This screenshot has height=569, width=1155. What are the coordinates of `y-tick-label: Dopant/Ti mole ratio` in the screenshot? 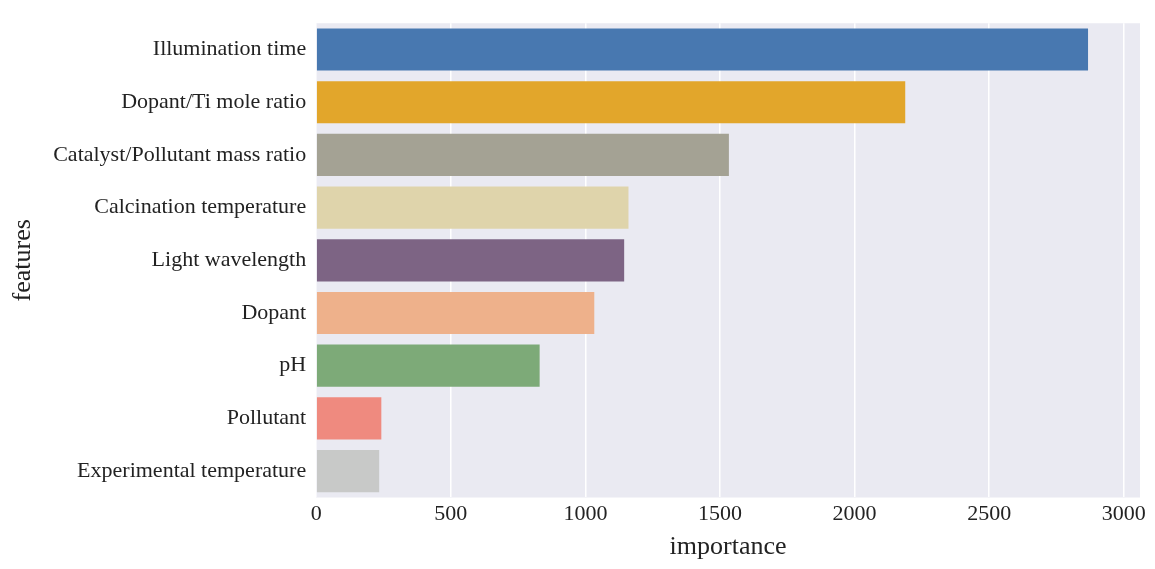 It's located at (214, 101).